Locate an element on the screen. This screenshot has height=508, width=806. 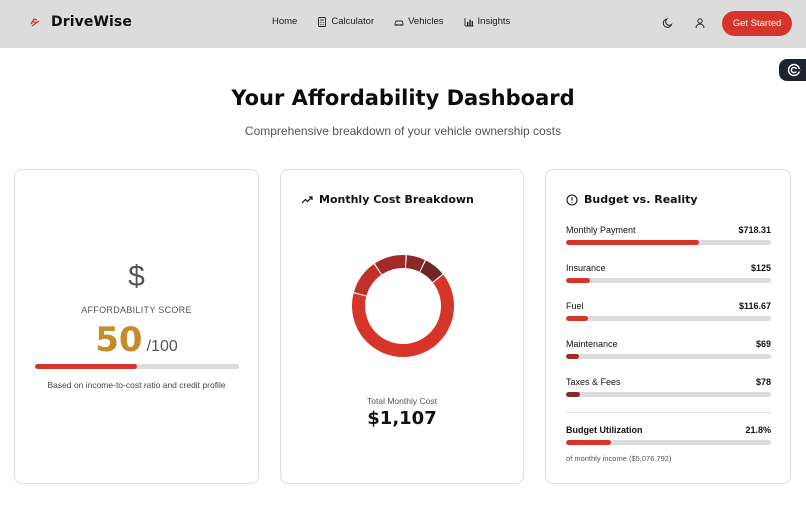
budget-utilization: Budget Utilization 21.8% is located at coordinates (668, 435).